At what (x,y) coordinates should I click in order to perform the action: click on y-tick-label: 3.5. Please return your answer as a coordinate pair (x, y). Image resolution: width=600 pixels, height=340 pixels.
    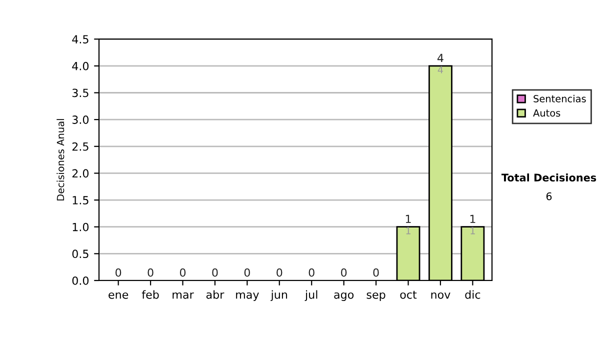
    Looking at the image, I should click on (80, 93).